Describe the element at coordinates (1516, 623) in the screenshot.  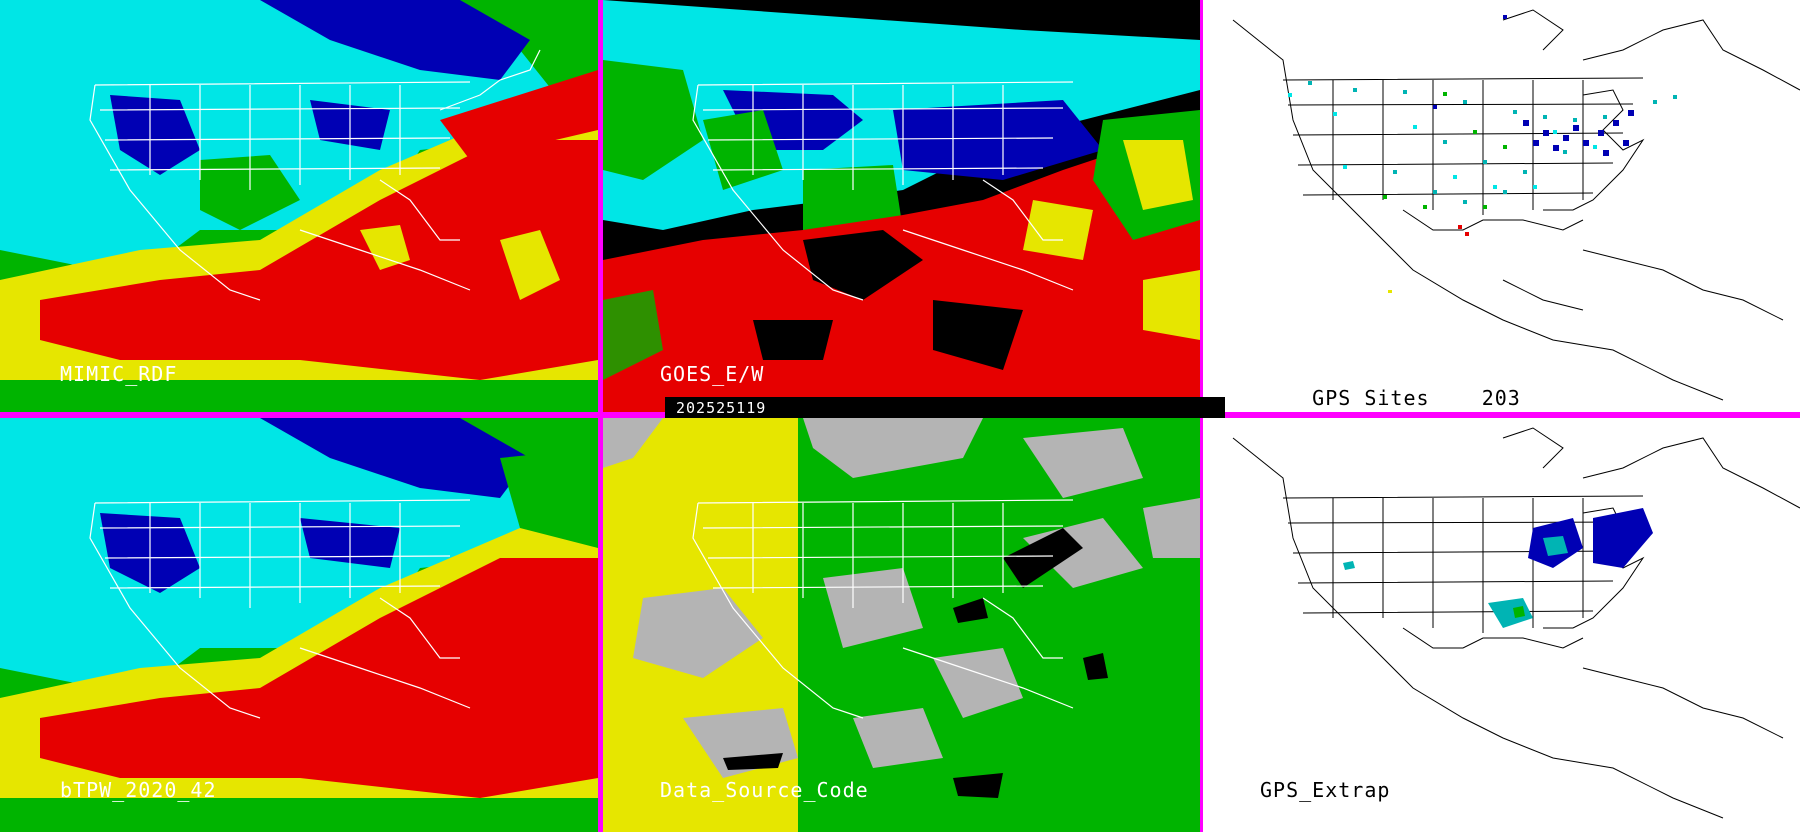
I see `gps-extrap-map` at that location.